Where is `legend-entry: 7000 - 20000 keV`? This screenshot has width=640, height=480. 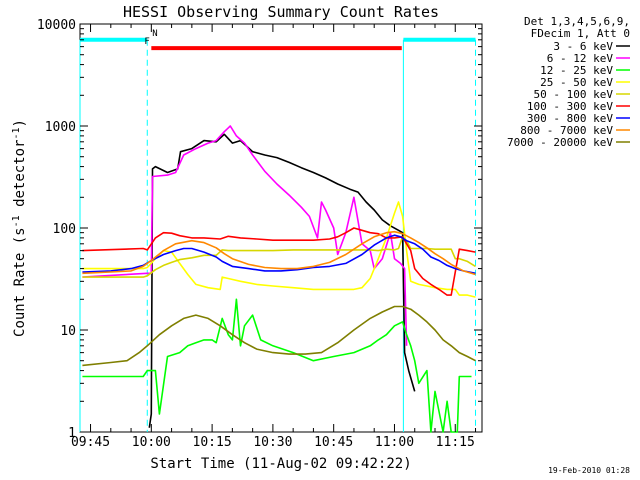
legend-entry: 7000 - 20000 keV is located at coordinates (560, 142).